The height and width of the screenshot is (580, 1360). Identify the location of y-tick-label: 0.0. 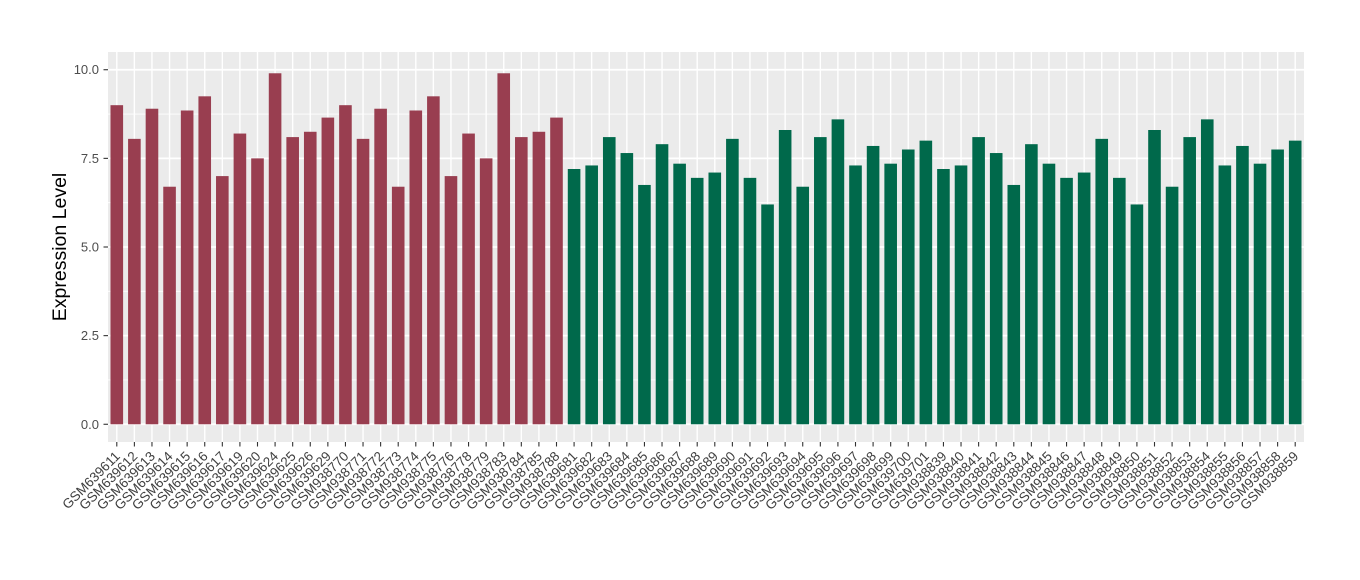
(90, 424).